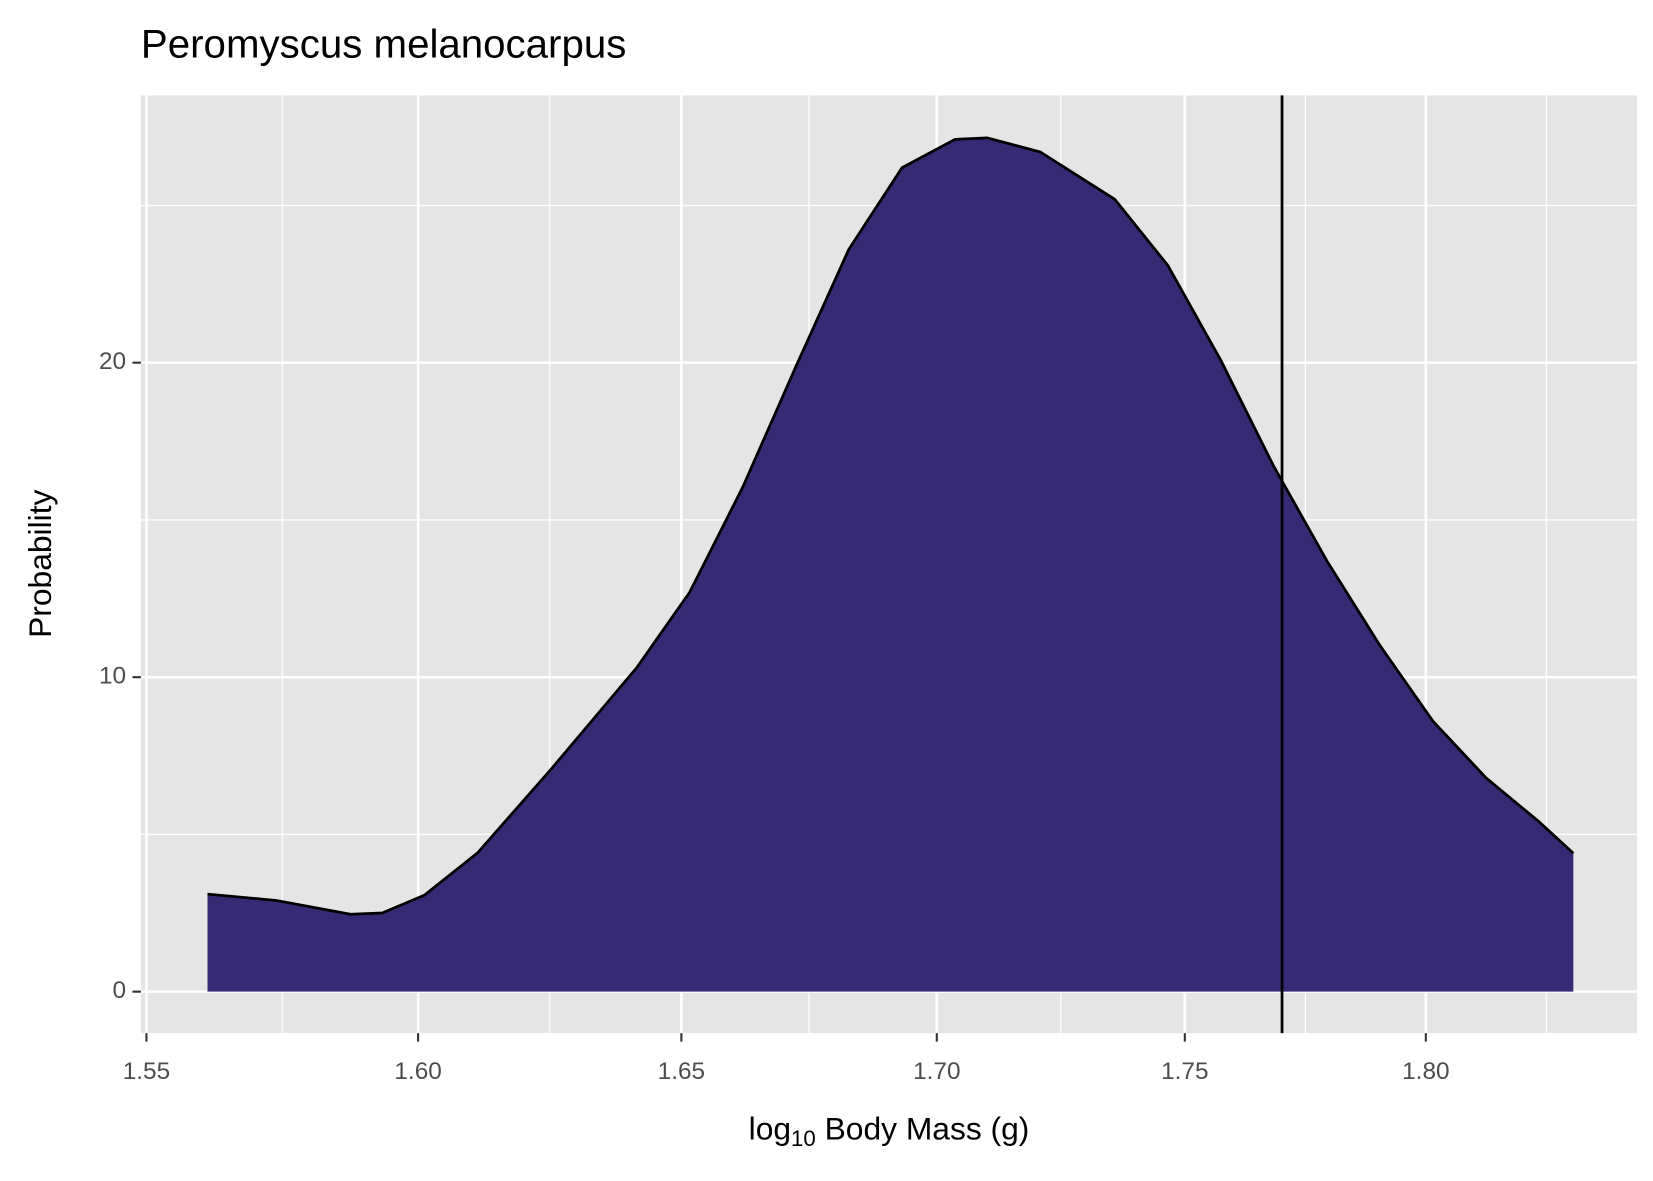 Image resolution: width=1653 pixels, height=1181 pixels. What do you see at coordinates (681, 1071) in the screenshot?
I see `x-tick-label: 1.65` at bounding box center [681, 1071].